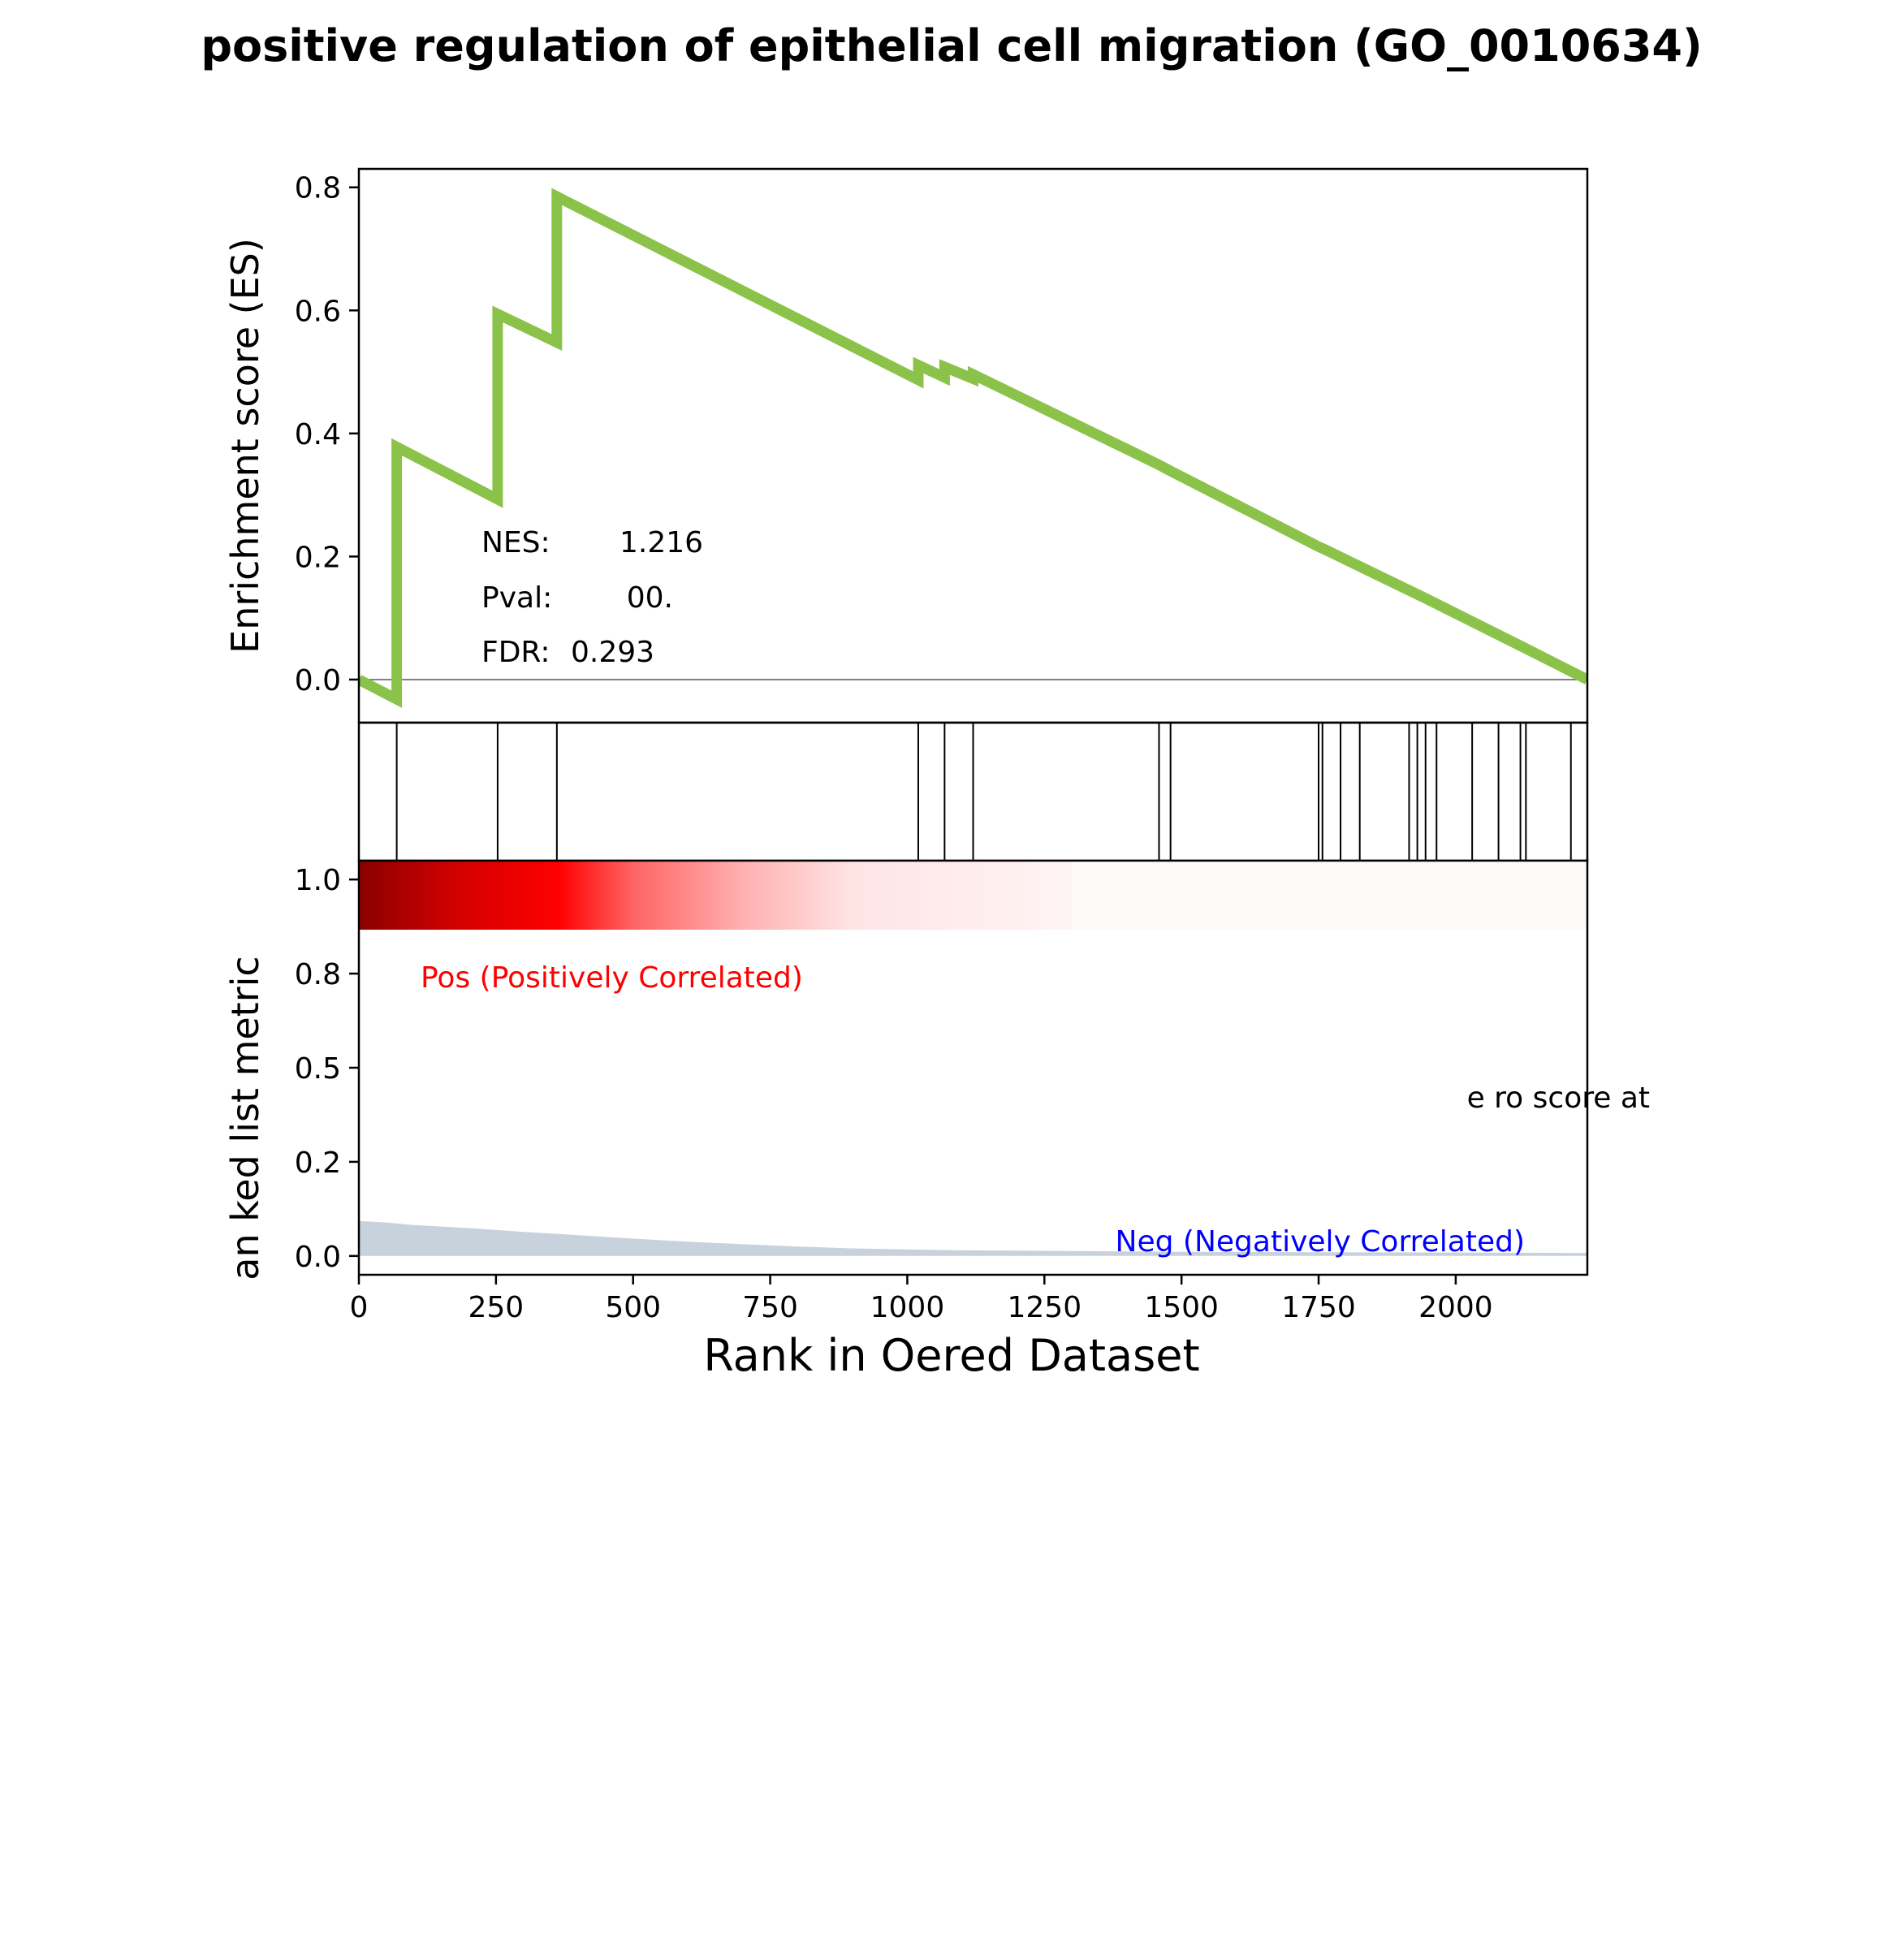 The height and width of the screenshot is (1956, 1904). What do you see at coordinates (318, 435) in the screenshot?
I see `es-y-tick-label: 0.4` at bounding box center [318, 435].